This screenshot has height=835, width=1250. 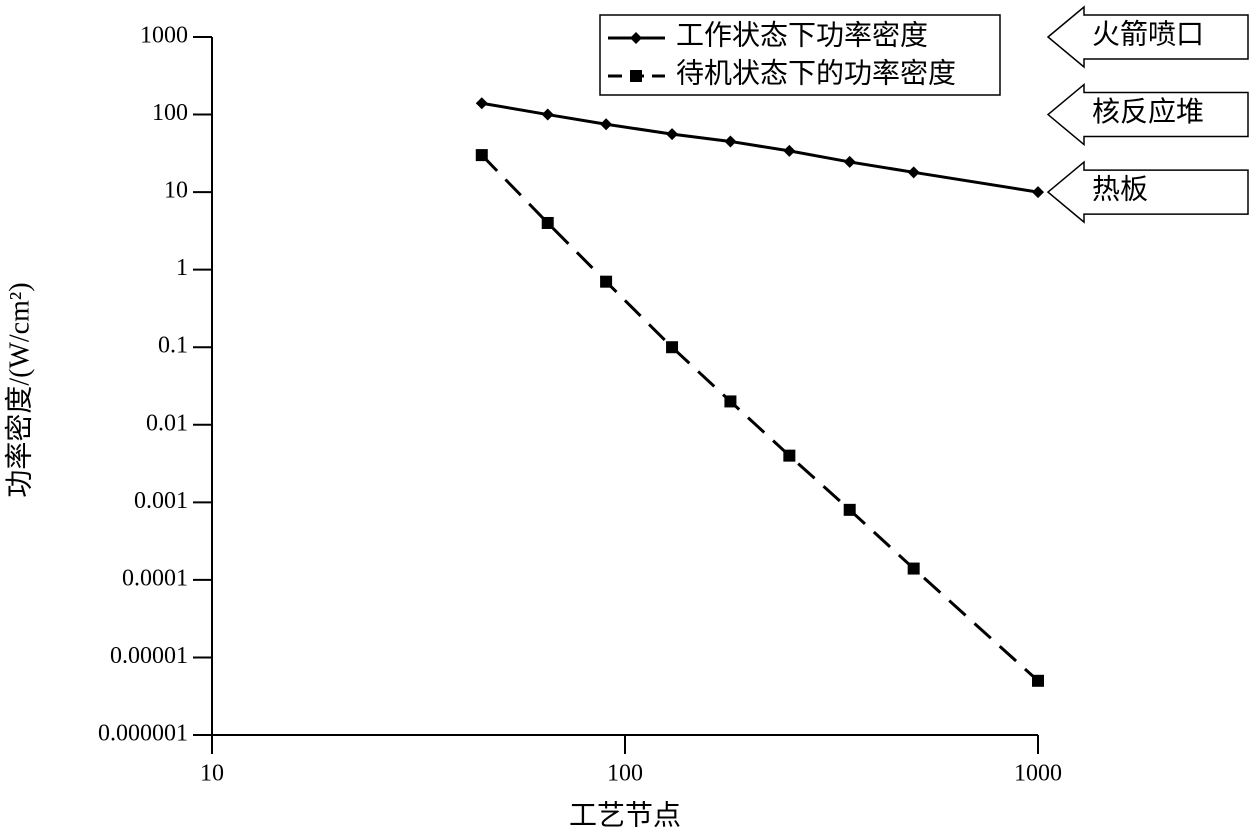 What do you see at coordinates (760, 147) in the screenshot?
I see `series-line` at bounding box center [760, 147].